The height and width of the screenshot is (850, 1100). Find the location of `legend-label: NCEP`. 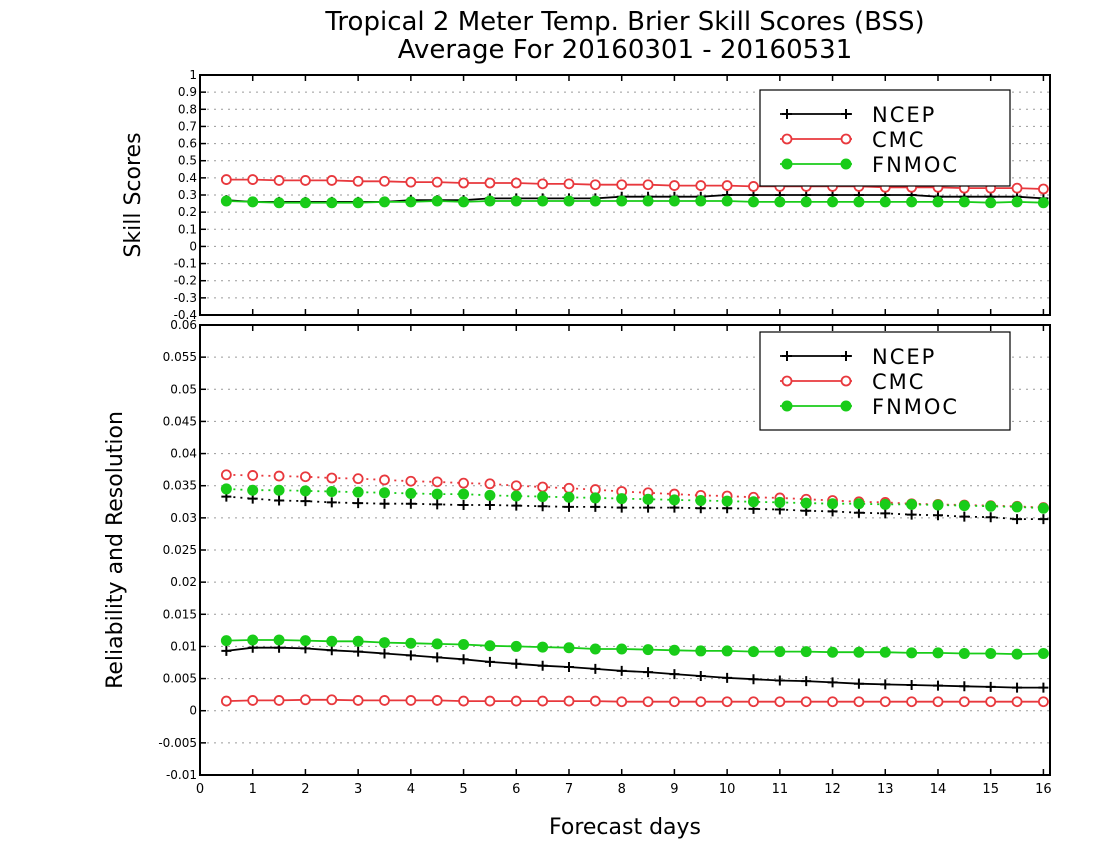

legend-label: NCEP is located at coordinates (904, 357).